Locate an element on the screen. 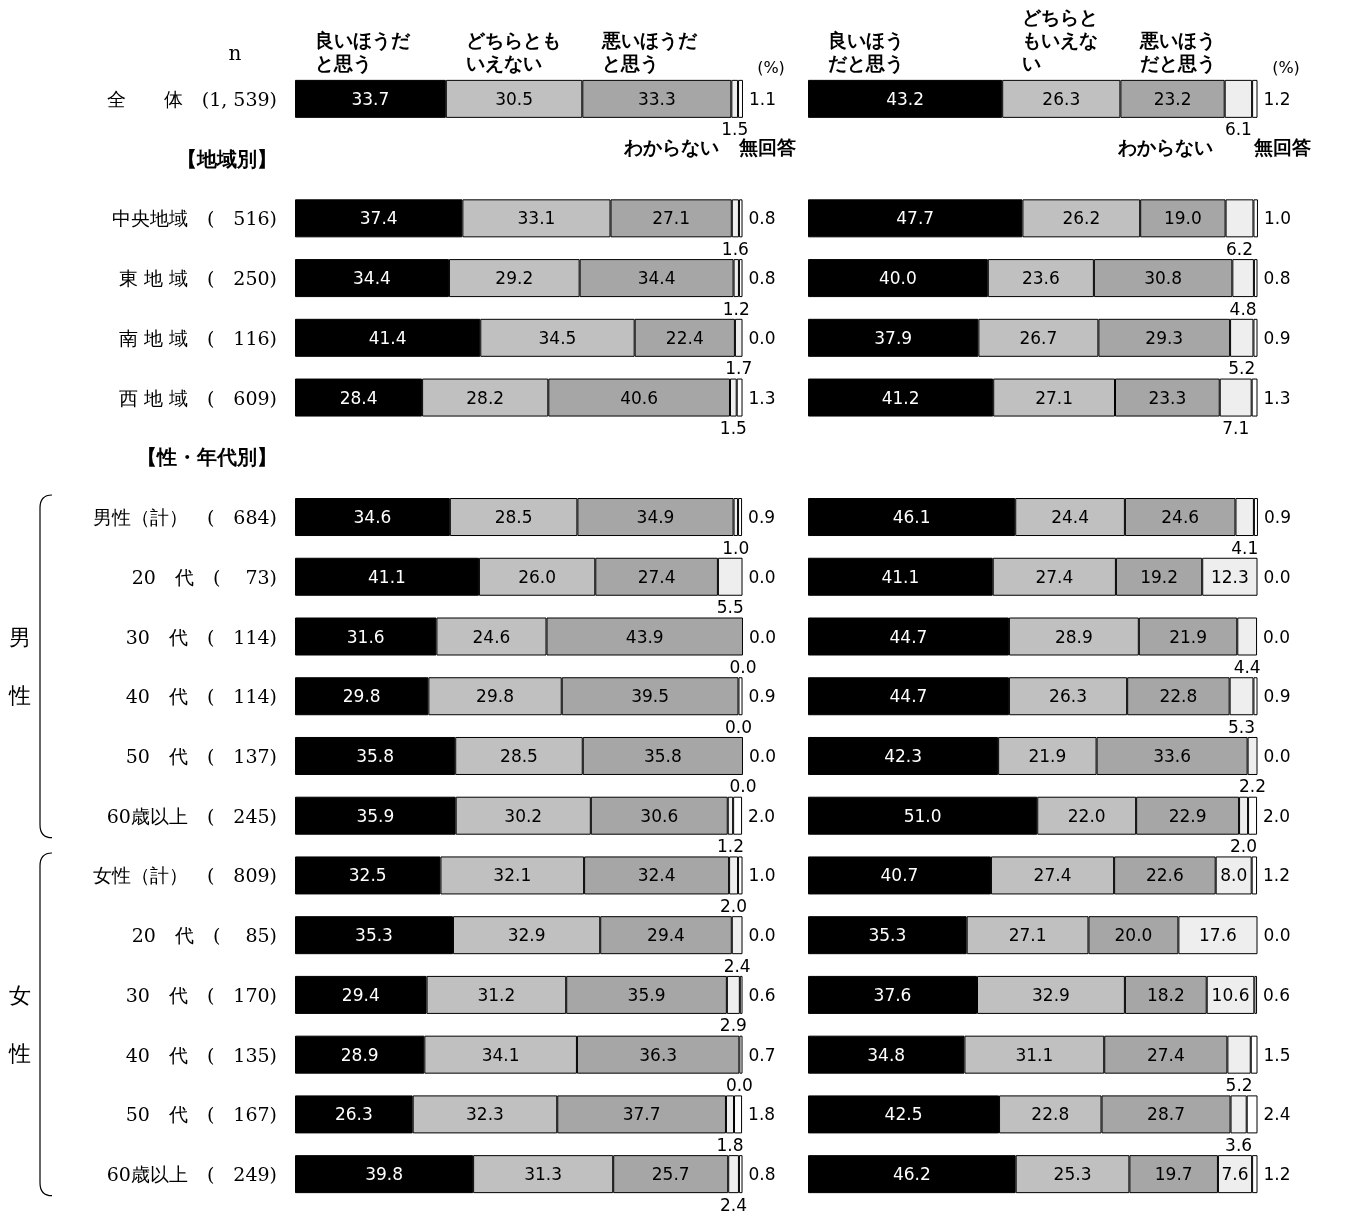 This screenshot has width=1355, height=1216. data-label: 40.0 is located at coordinates (897, 278).